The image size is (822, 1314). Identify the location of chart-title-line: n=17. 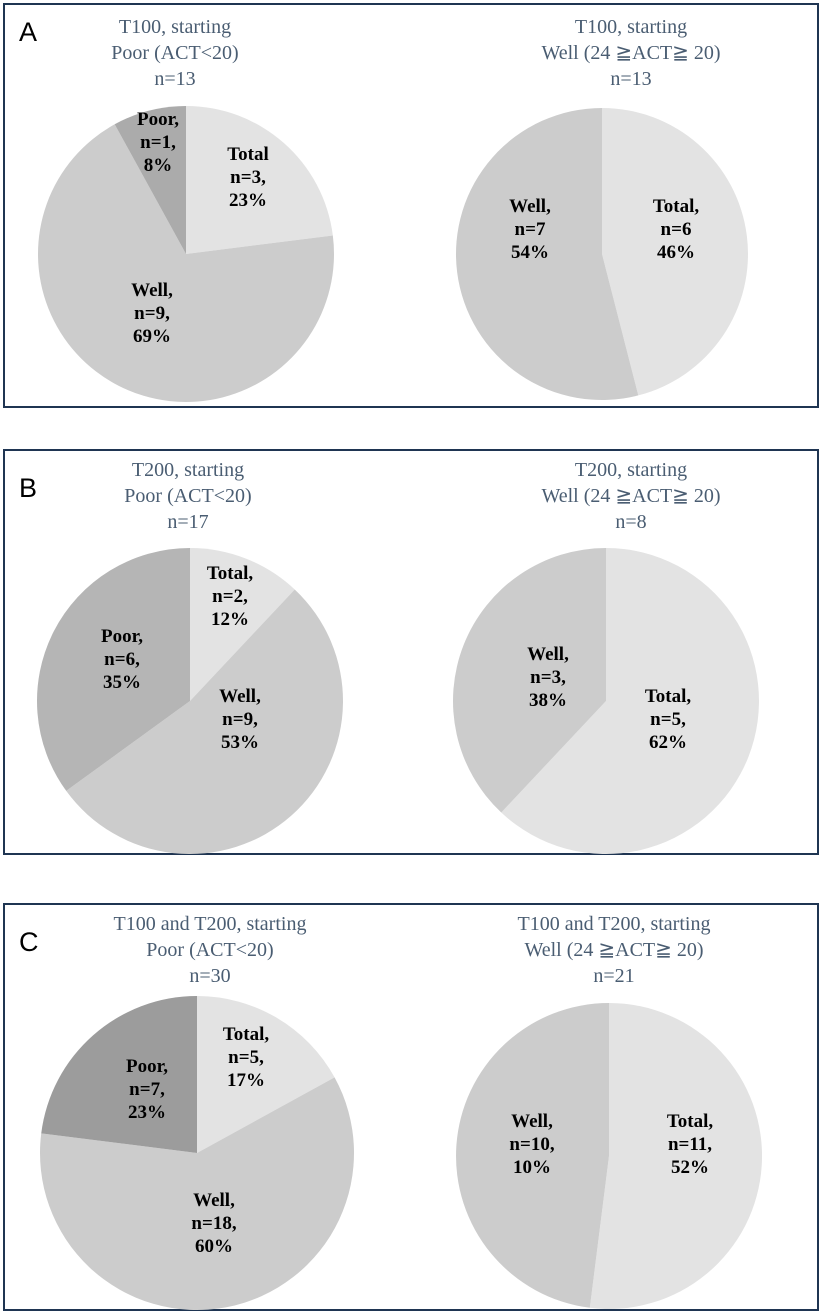
(187, 522).